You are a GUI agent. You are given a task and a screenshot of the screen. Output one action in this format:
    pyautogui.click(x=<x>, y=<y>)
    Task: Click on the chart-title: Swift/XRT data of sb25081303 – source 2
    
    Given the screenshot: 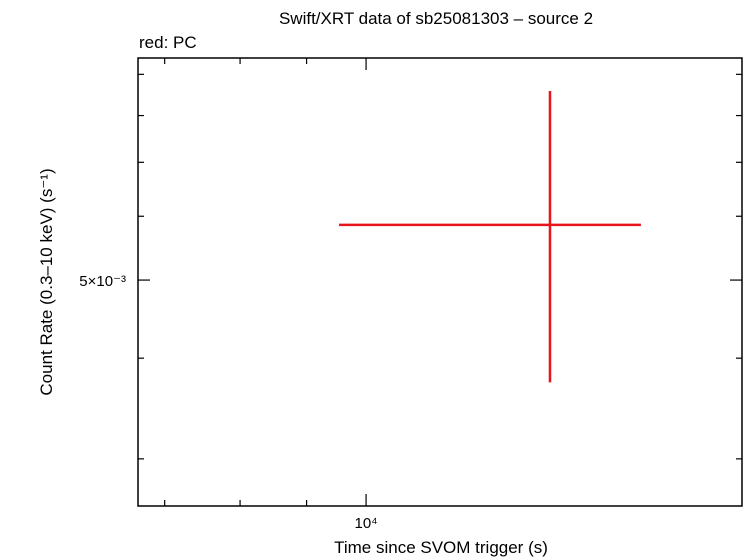 What is the action you would take?
    pyautogui.click(x=436, y=18)
    